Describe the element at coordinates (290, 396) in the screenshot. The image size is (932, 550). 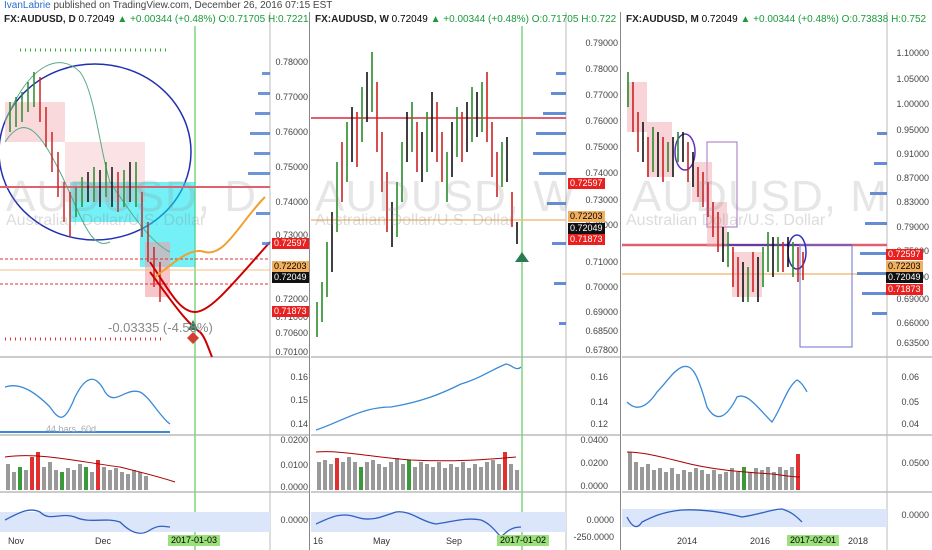
I see `rsi-axis: 0.16 0.15 0.14` at that location.